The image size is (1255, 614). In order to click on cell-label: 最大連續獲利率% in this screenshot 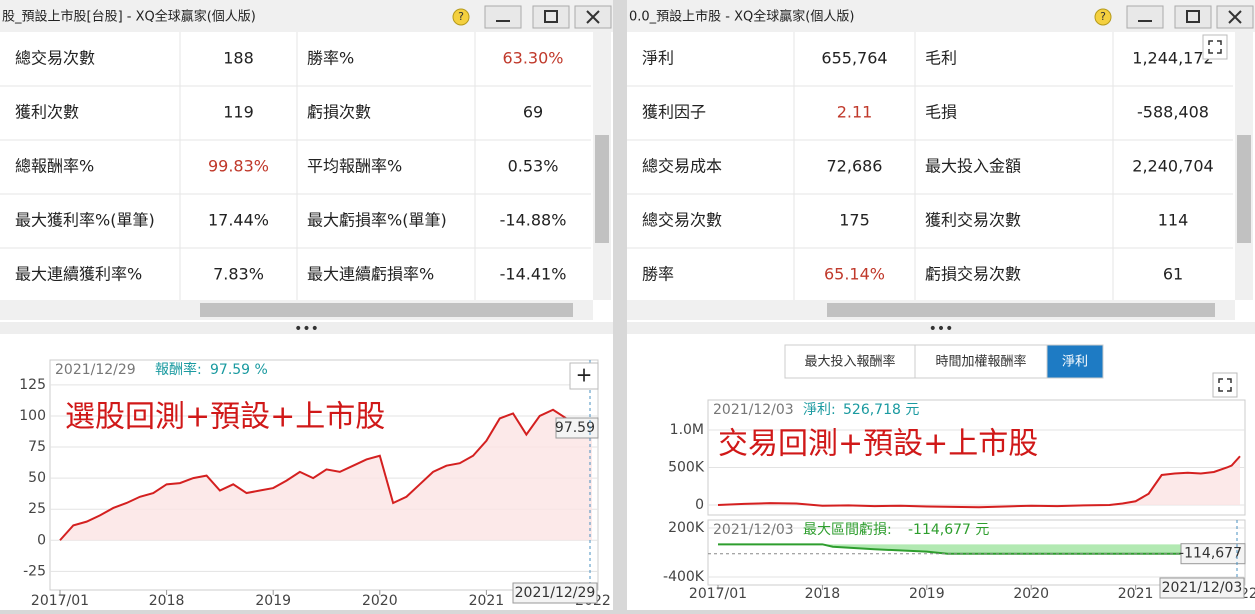, I will do `click(78, 274)`.